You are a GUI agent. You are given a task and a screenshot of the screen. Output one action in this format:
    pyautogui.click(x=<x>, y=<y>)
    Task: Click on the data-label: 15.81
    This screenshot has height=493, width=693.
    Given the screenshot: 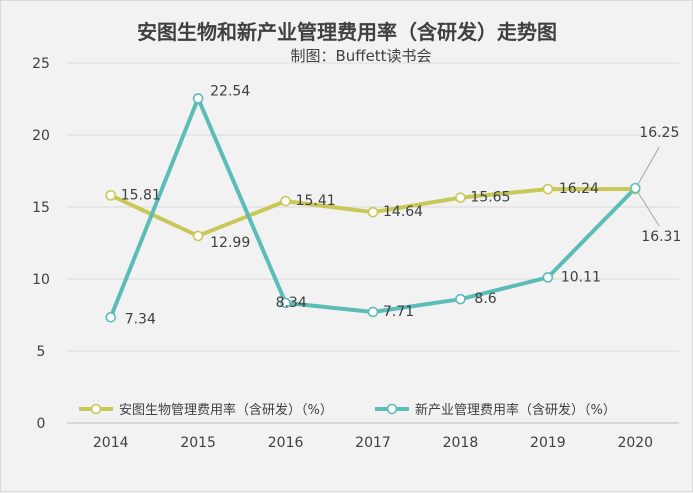 What is the action you would take?
    pyautogui.click(x=141, y=195)
    